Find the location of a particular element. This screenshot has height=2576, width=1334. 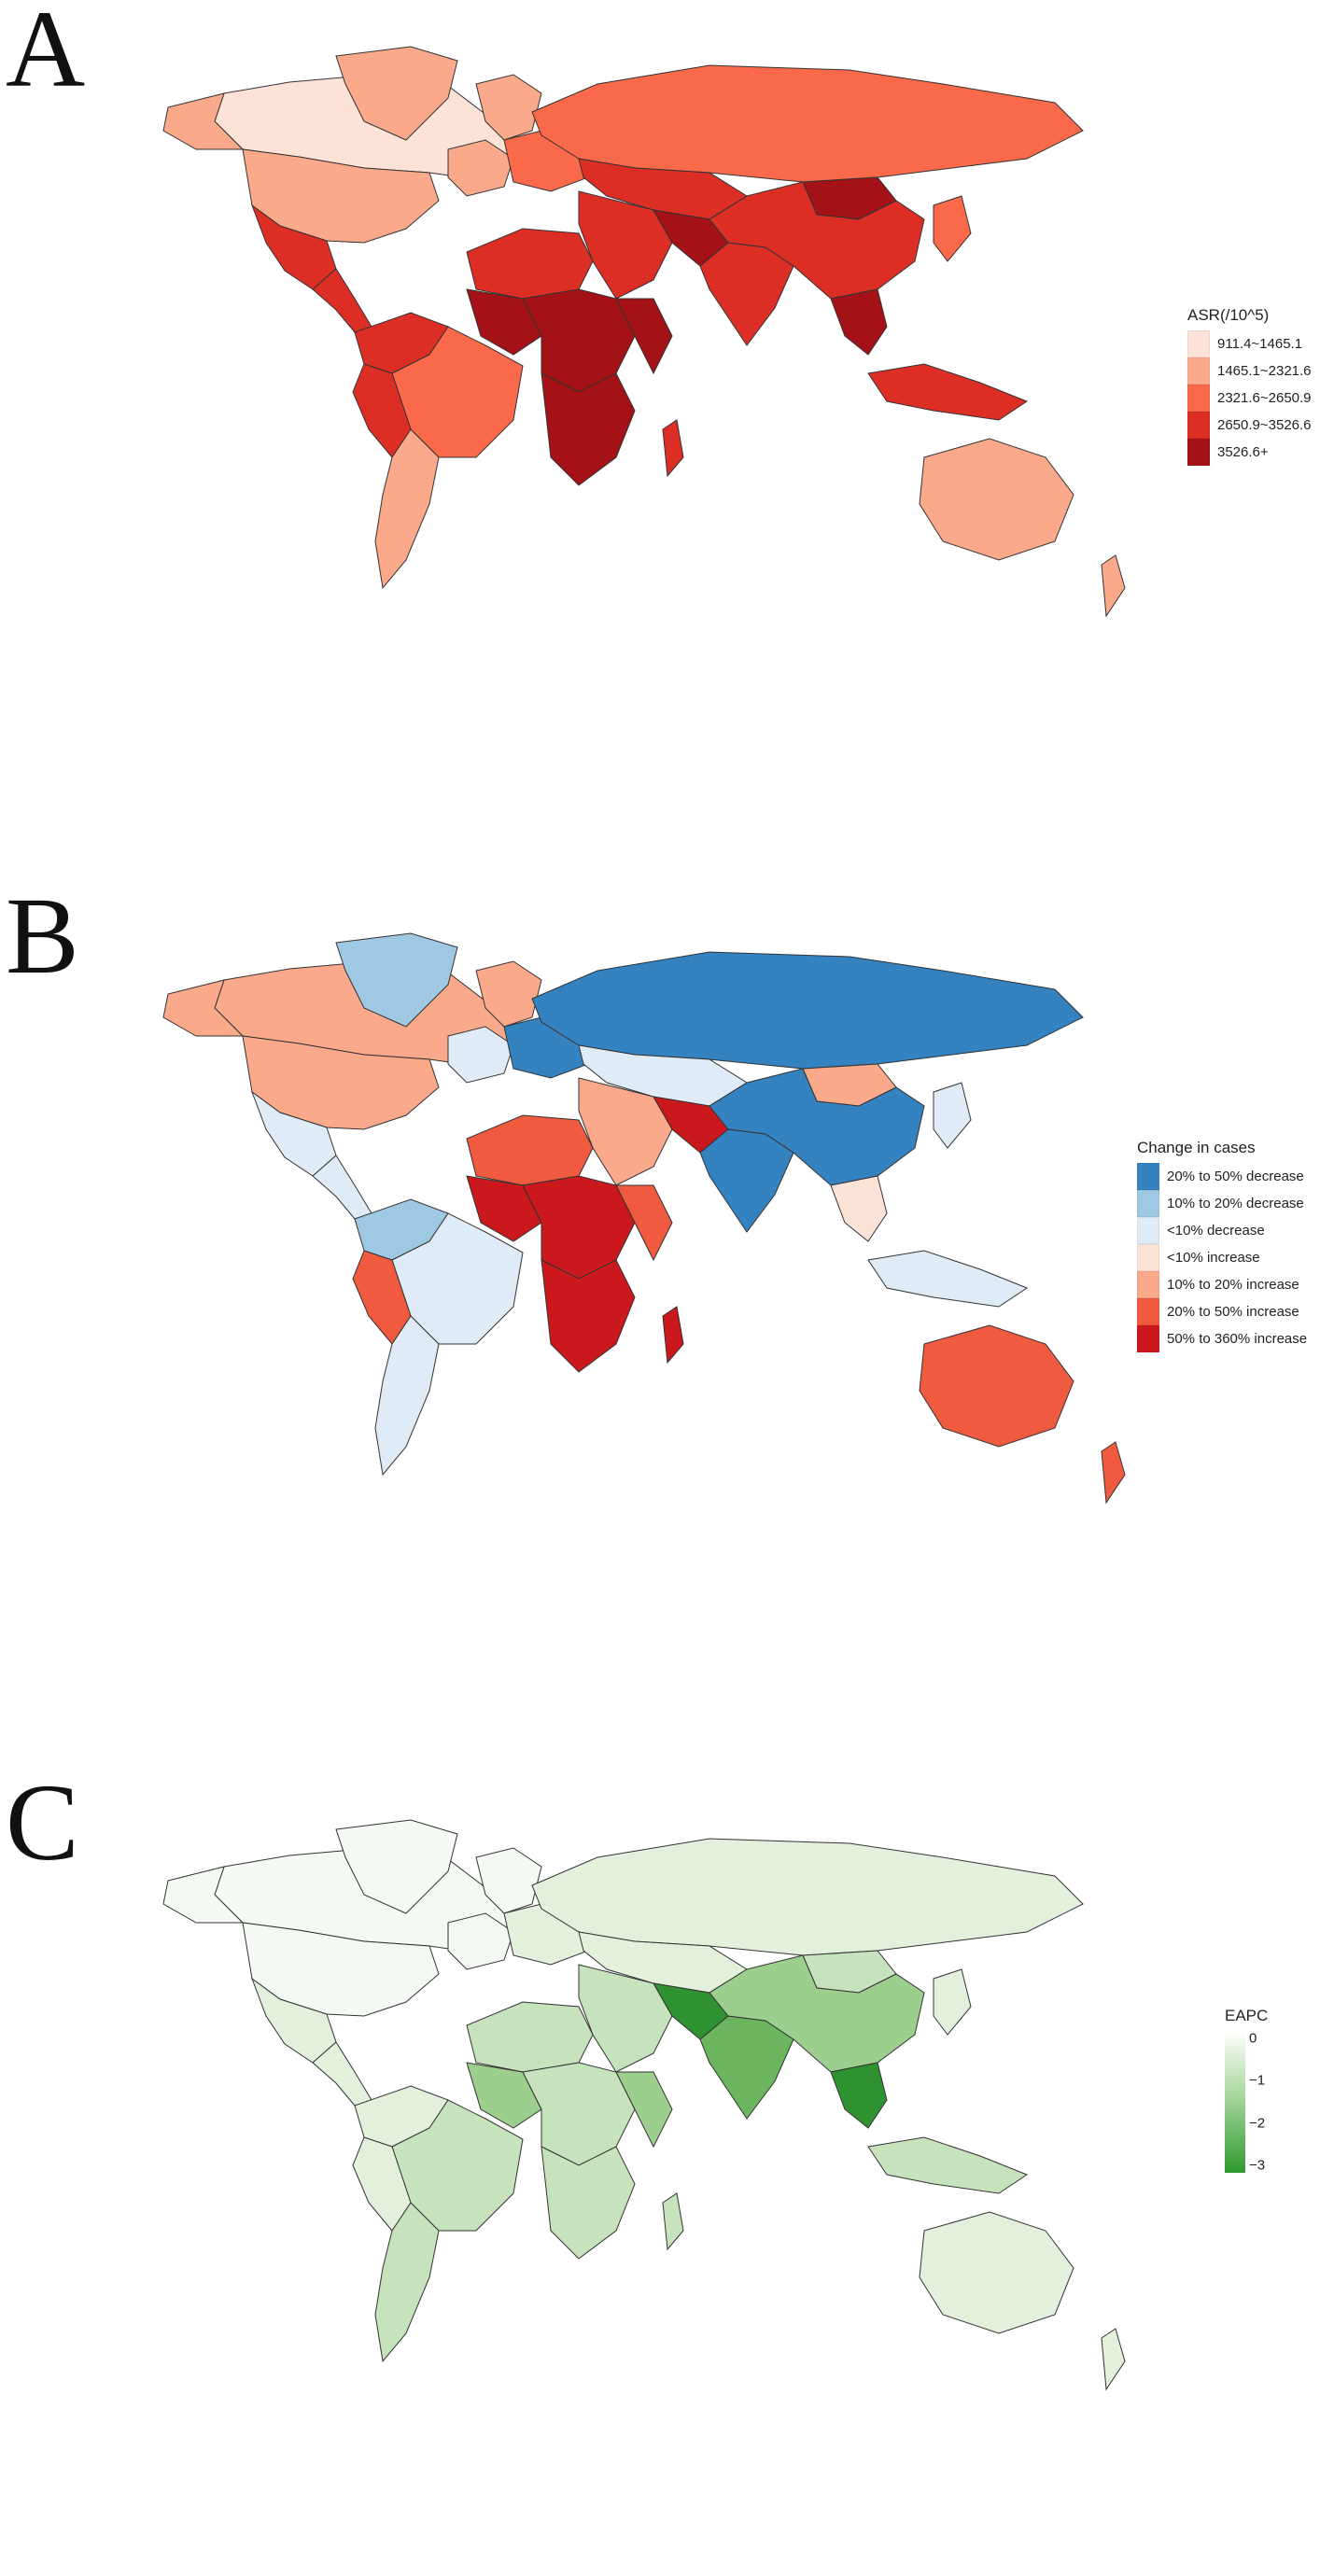

legend-label: 50% to 360% increase is located at coordinates (1237, 1339).